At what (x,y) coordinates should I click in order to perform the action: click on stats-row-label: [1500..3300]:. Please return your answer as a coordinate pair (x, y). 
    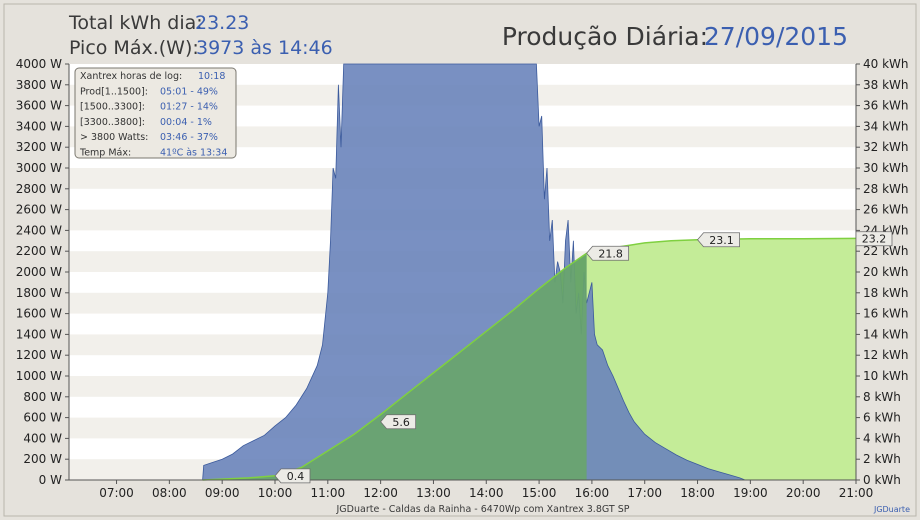
    Looking at the image, I should click on (112, 107).